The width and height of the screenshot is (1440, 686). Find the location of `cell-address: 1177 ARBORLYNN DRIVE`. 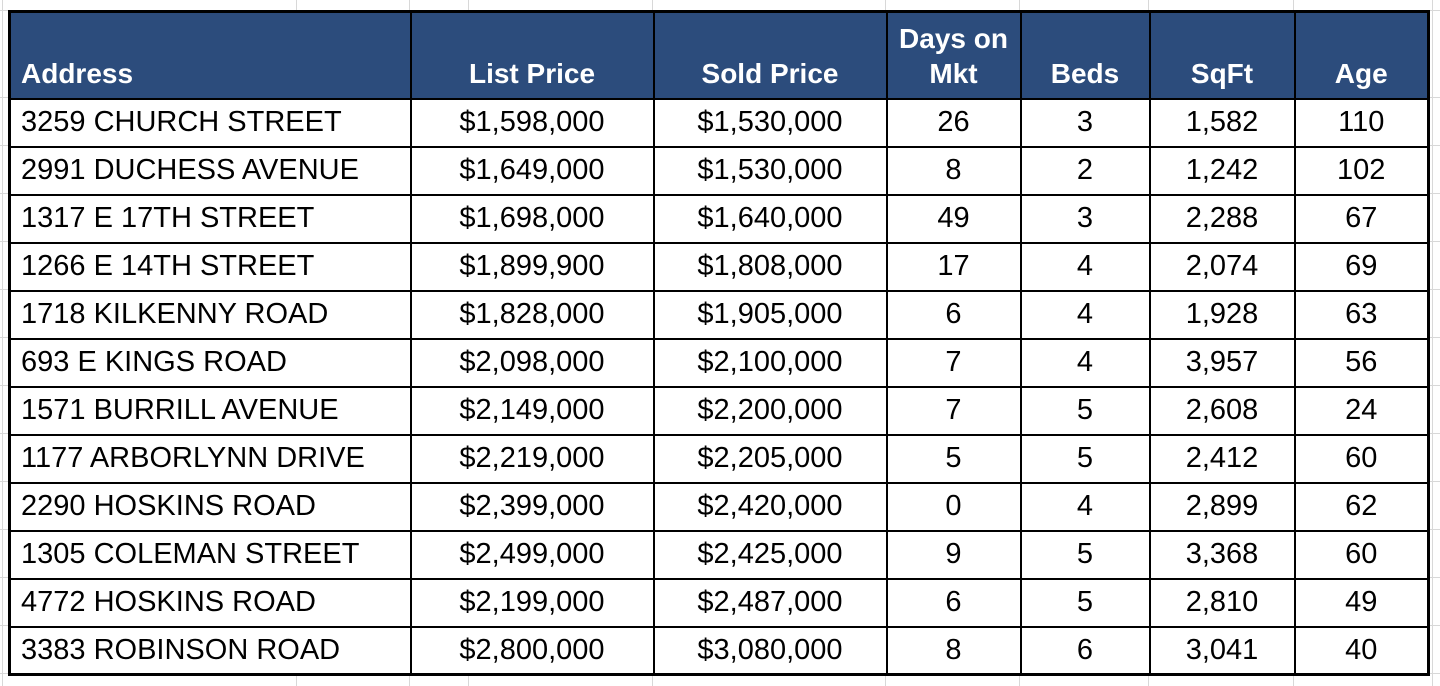

cell-address: 1177 ARBORLYNN DRIVE is located at coordinates (210, 458).